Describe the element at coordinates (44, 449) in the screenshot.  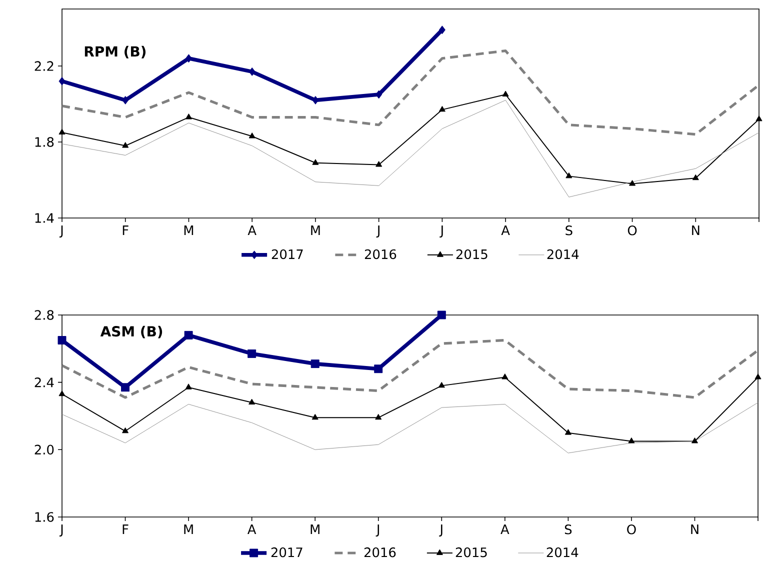
I see `y-tick-label: 2.0` at that location.